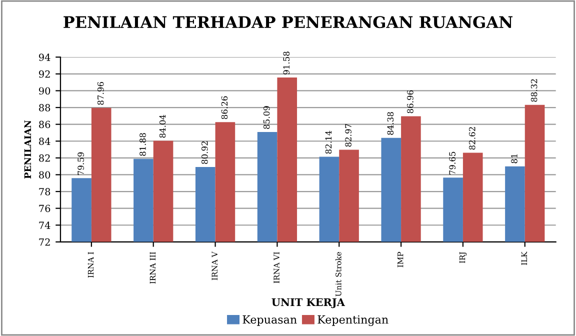 The image size is (576, 336). I want to click on y-tick-label: 92, so click(44, 74).